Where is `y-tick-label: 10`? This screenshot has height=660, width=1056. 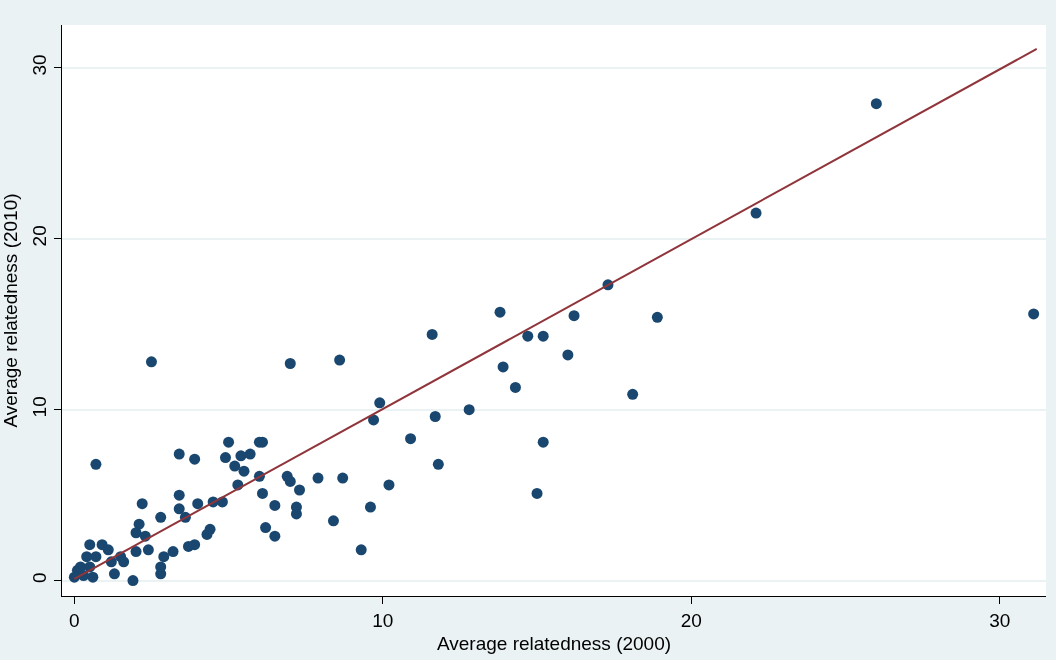
y-tick-label: 10 is located at coordinates (40, 407).